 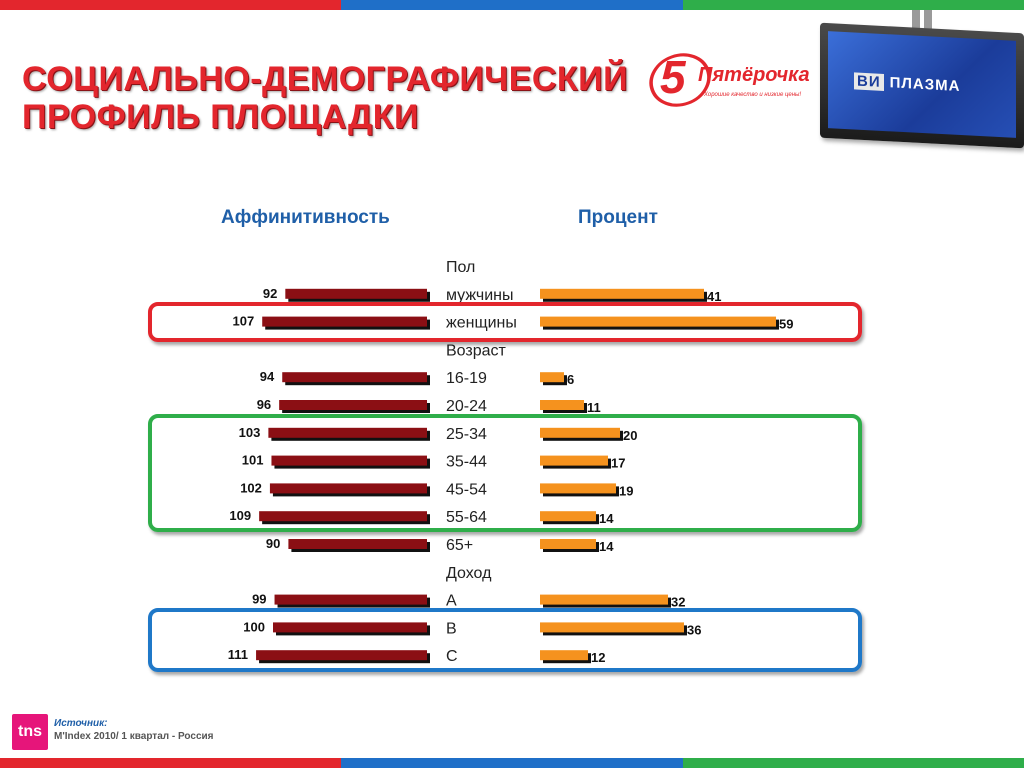 What do you see at coordinates (270, 293) in the screenshot?
I see `affinity-value-label: 92` at bounding box center [270, 293].